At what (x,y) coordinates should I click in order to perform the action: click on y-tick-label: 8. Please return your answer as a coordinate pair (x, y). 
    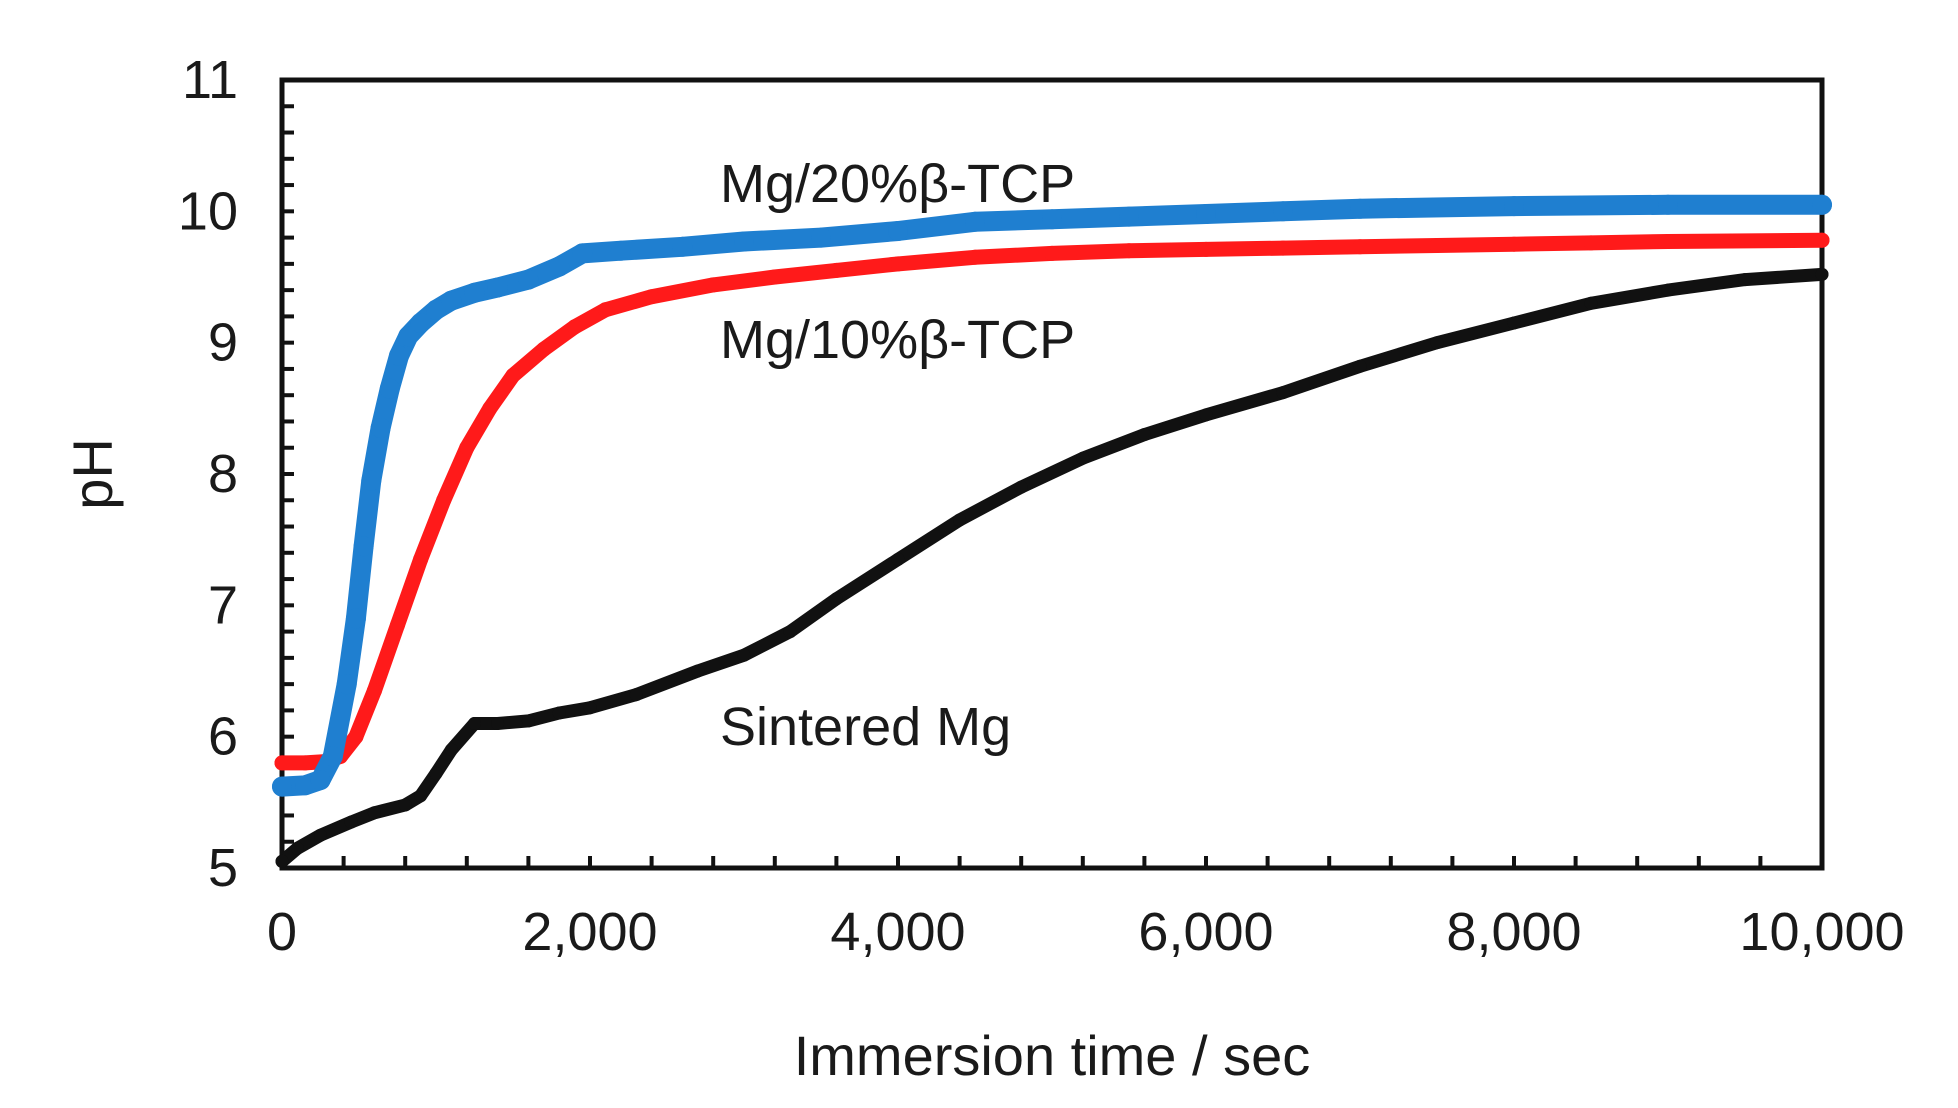
    Looking at the image, I should click on (223, 474).